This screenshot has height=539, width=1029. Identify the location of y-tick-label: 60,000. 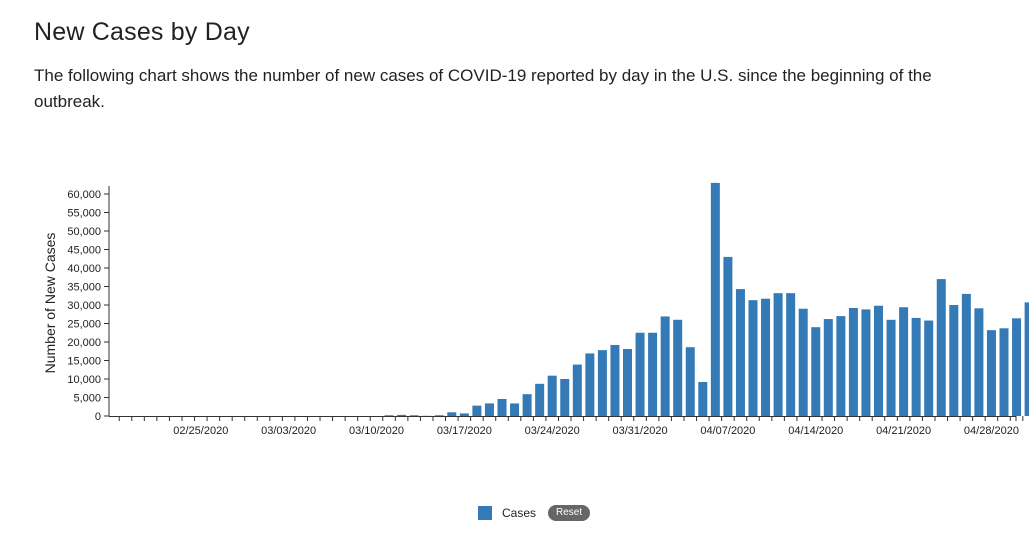
(84, 195).